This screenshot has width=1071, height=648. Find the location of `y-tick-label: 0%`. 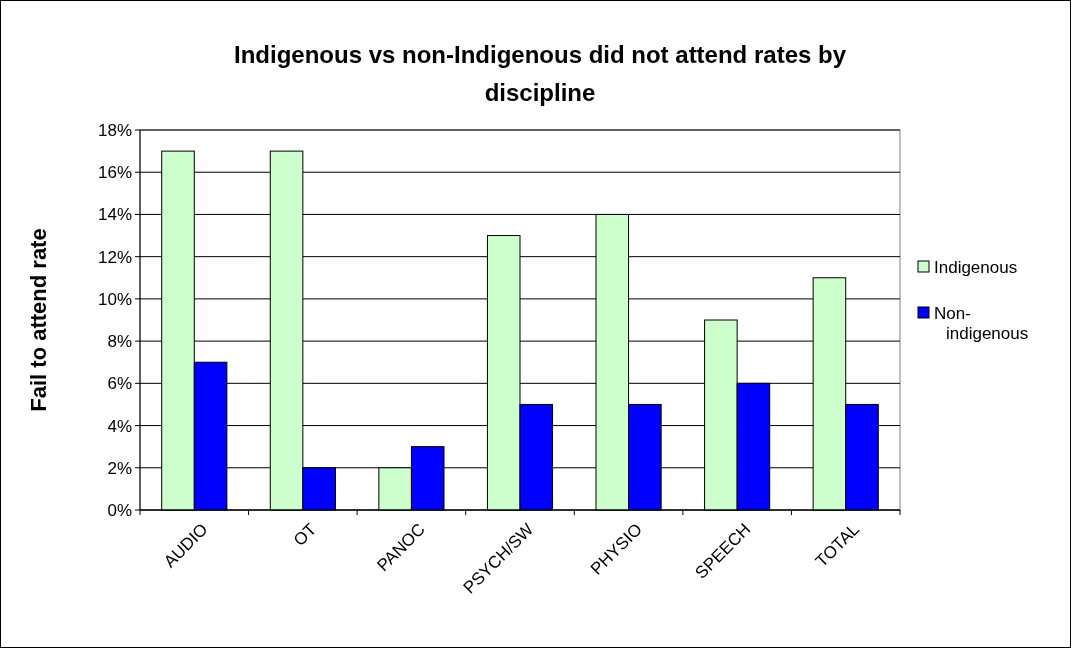

y-tick-label: 0% is located at coordinates (119, 510).